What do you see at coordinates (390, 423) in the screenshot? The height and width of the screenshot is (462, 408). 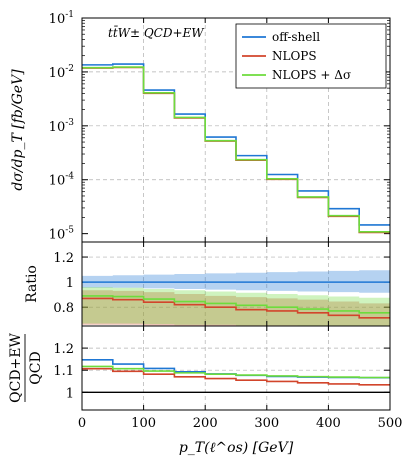 I see `x-tick-label: 500` at bounding box center [390, 423].